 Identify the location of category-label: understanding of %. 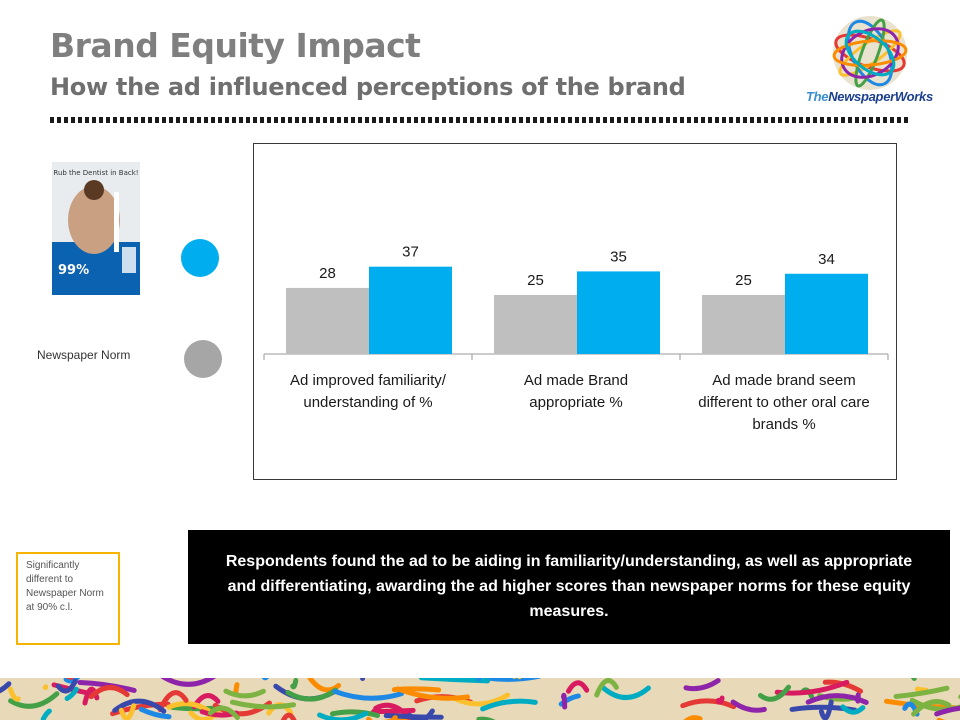
(367, 402).